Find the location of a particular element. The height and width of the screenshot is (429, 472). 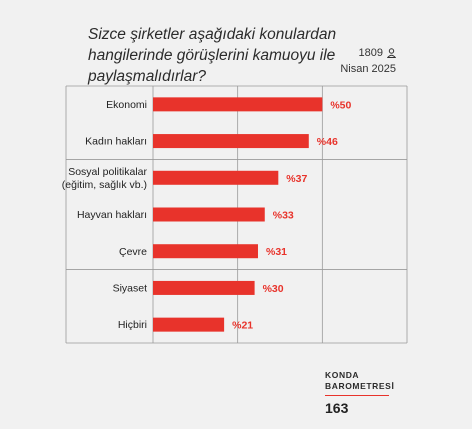

konda-brand: KONDA BAROMETRESİ 163 is located at coordinates (359, 393).